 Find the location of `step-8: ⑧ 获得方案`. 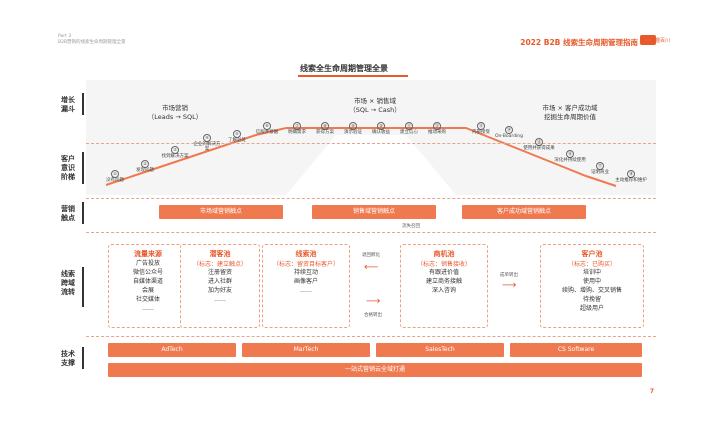

step-8: ⑧ 获得方案 is located at coordinates (325, 128).